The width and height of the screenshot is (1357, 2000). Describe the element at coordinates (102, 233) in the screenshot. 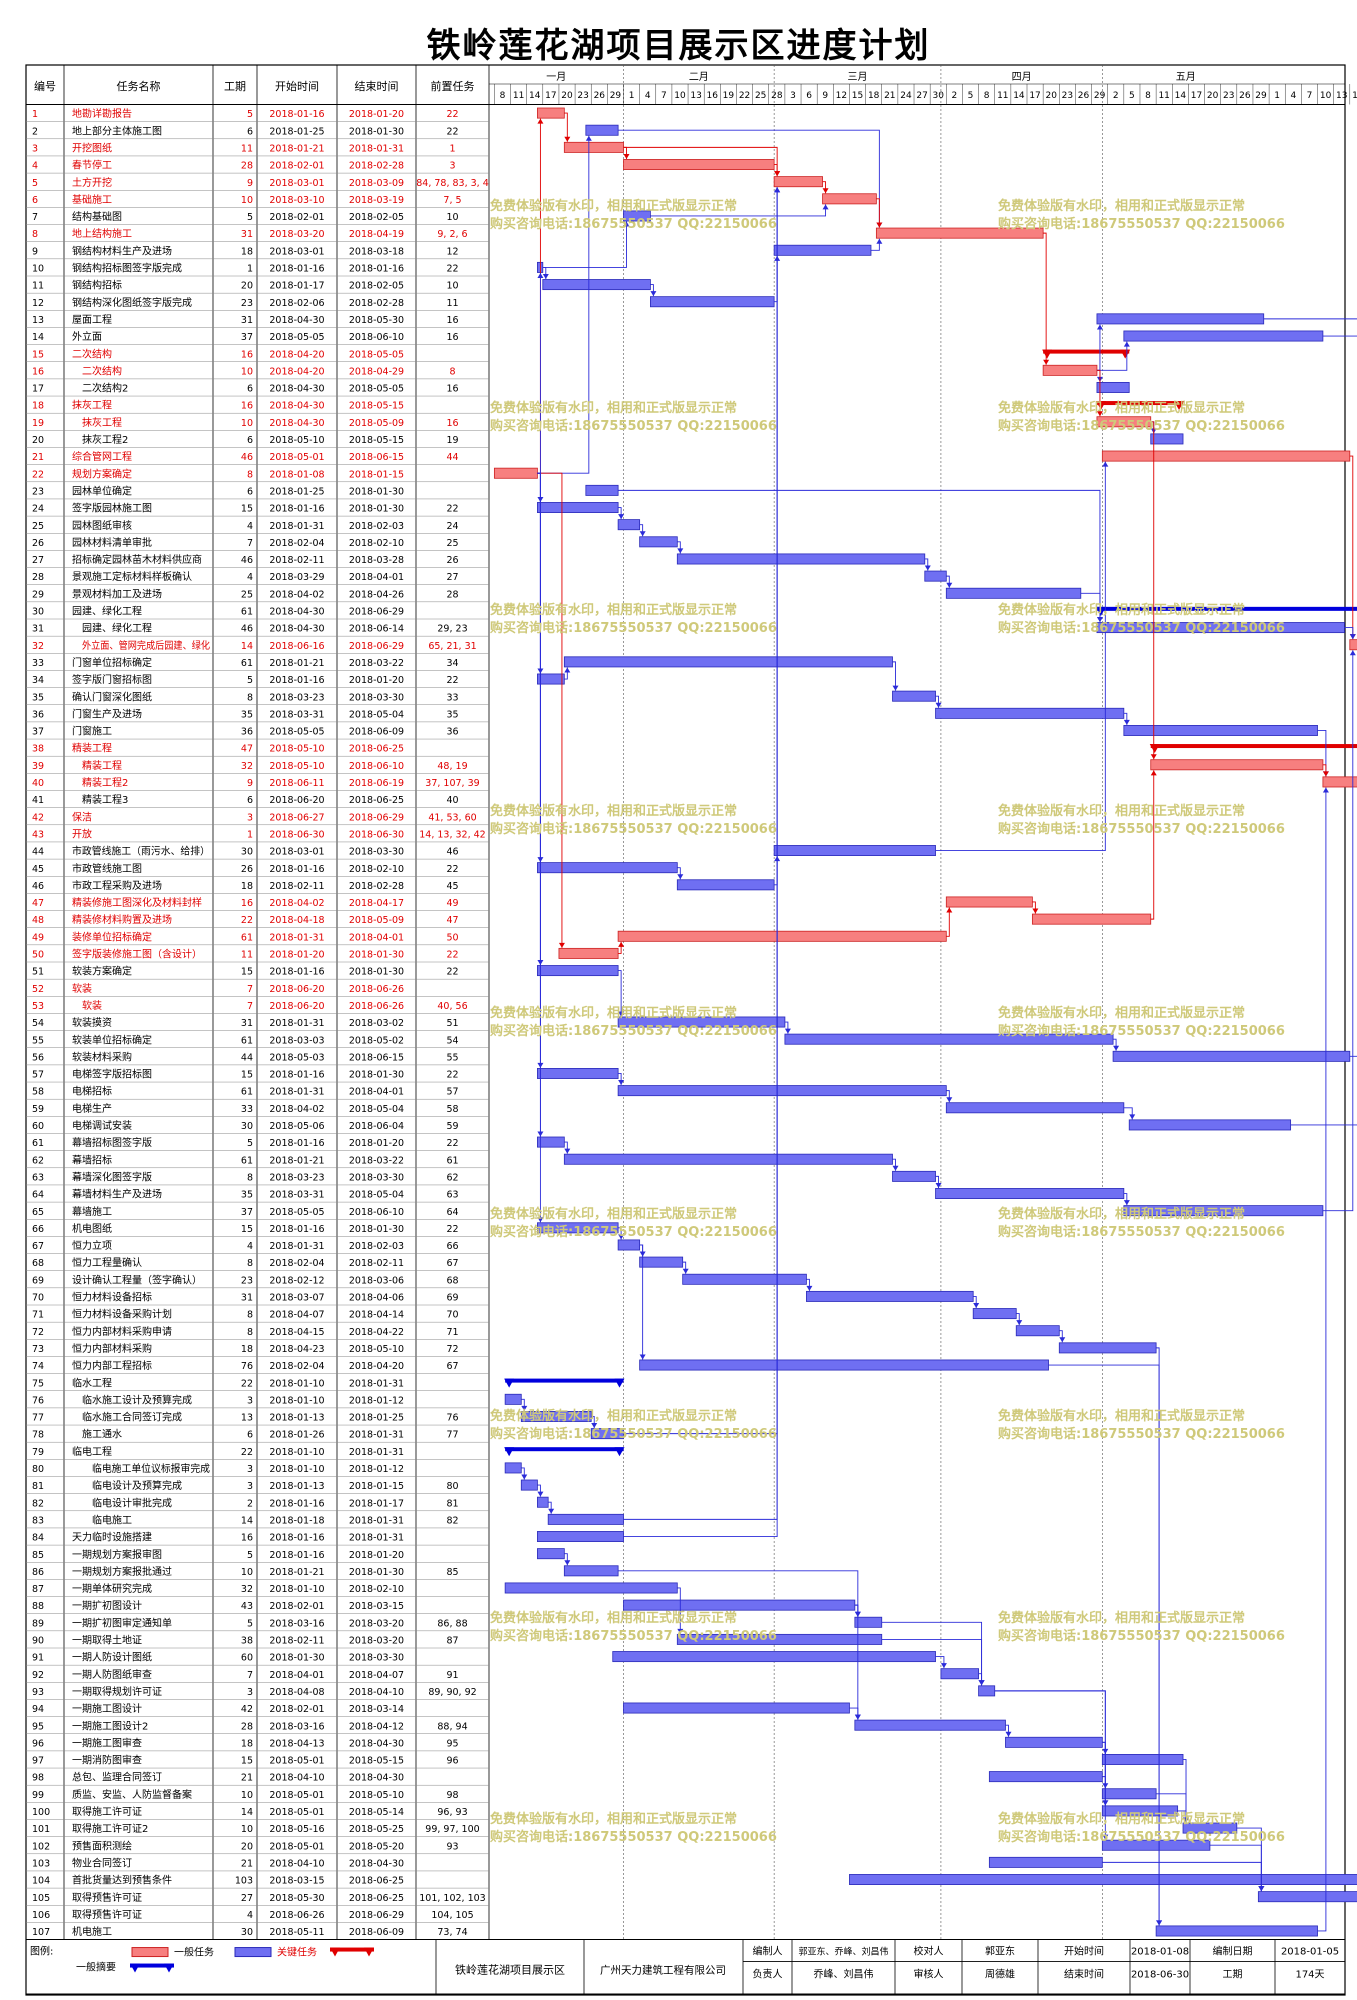

I see `task-name: 地上结构施工` at that location.